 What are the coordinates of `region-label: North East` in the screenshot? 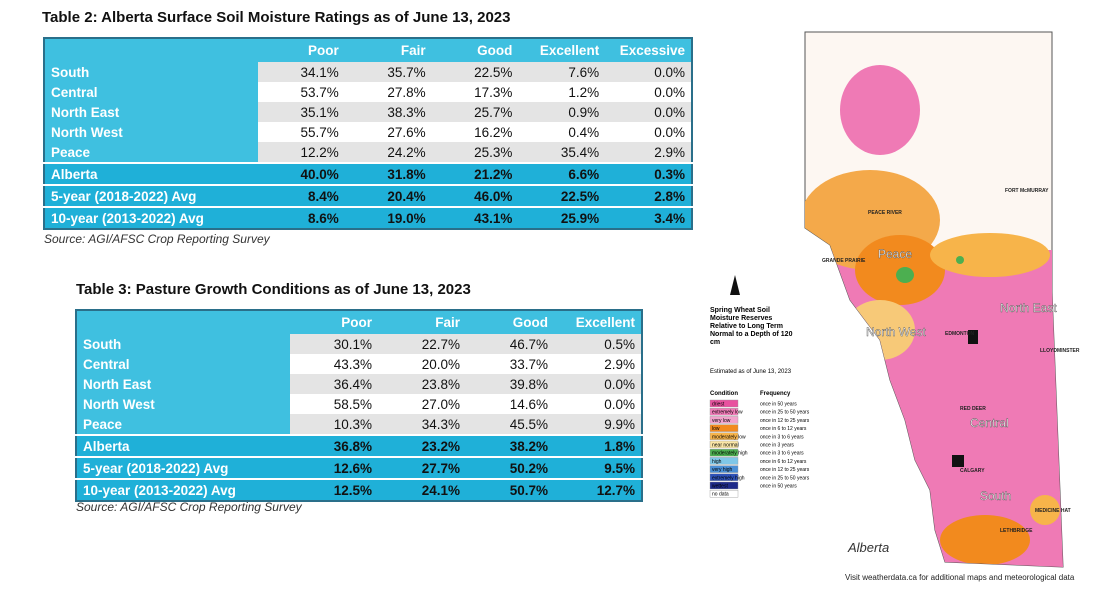 It's located at (1028, 308).